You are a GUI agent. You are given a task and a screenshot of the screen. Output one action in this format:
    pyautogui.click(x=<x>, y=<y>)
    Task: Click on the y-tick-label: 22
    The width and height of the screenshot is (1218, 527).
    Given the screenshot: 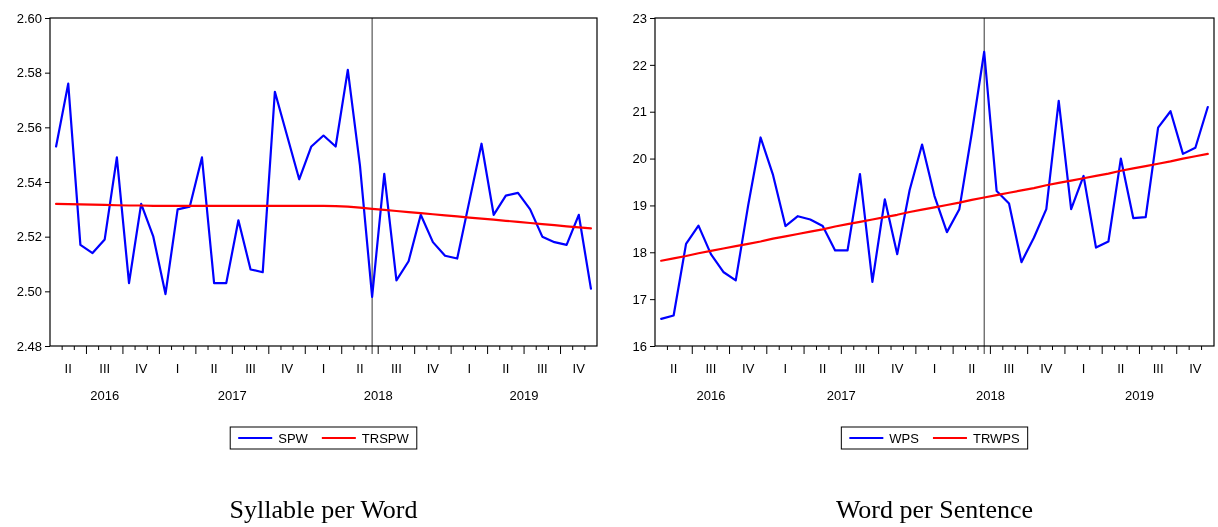 What is the action you would take?
    pyautogui.click(x=639, y=65)
    